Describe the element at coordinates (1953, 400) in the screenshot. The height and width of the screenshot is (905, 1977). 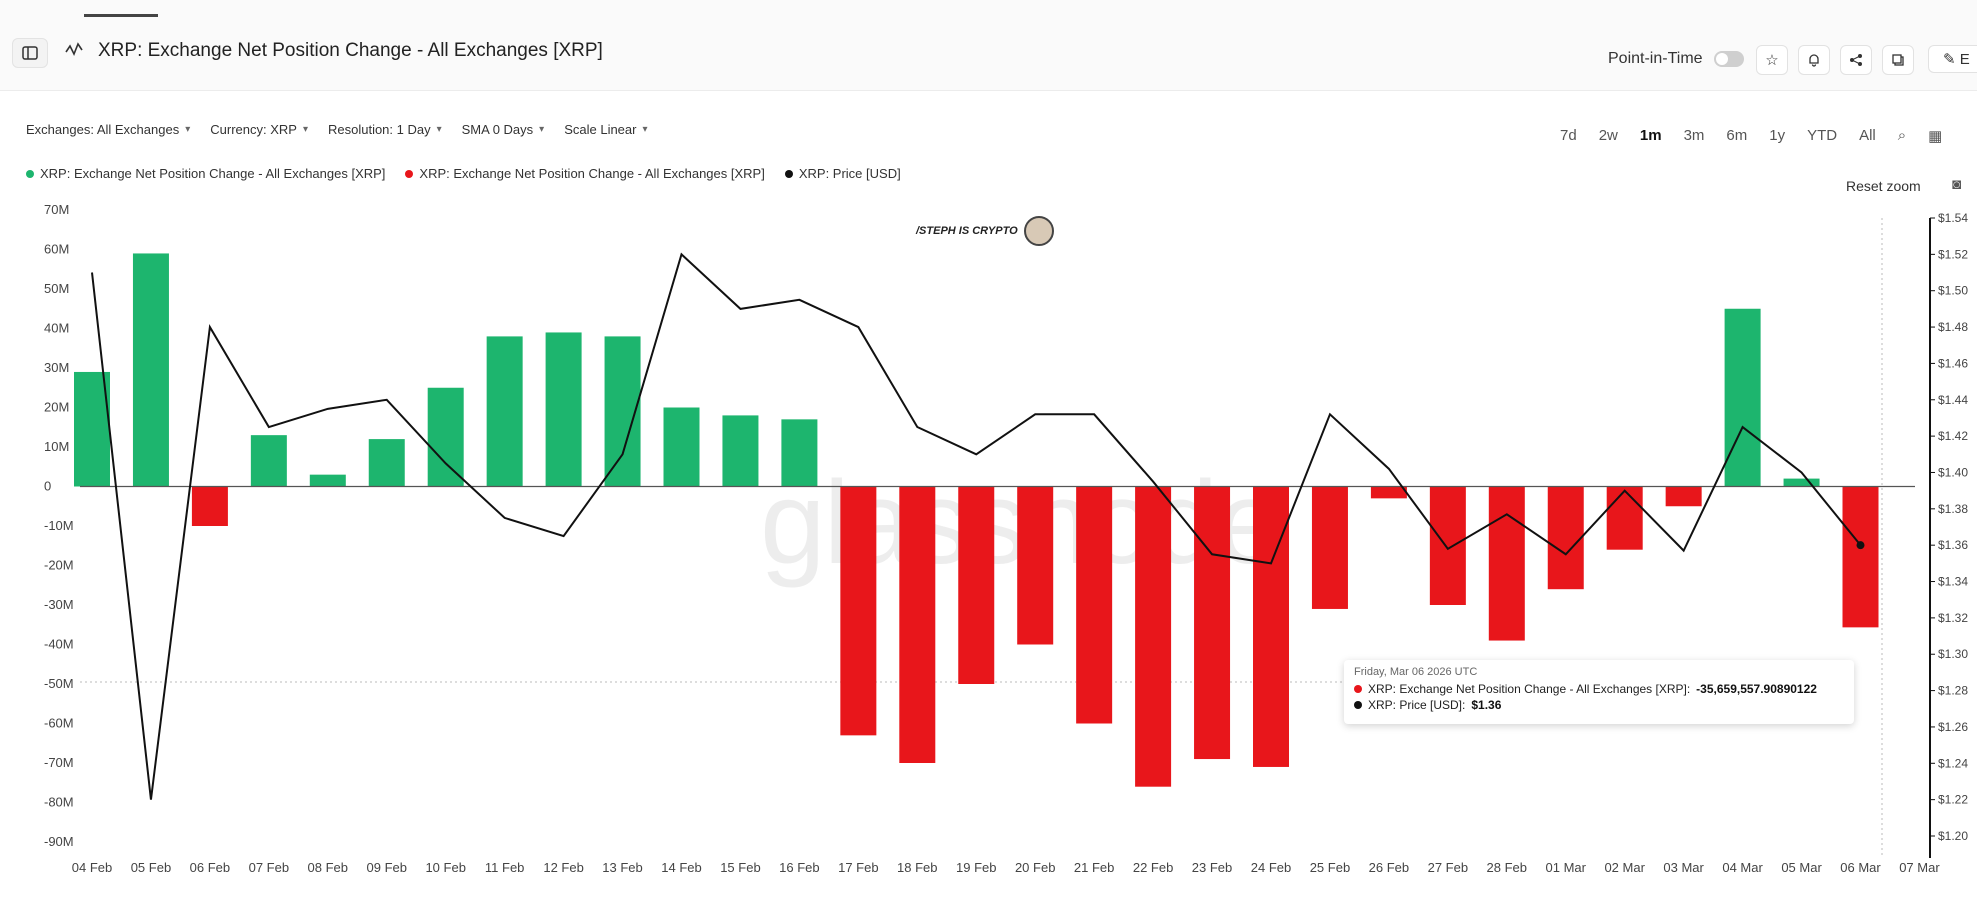
I see `y-right-tick-label: $1.44` at that location.